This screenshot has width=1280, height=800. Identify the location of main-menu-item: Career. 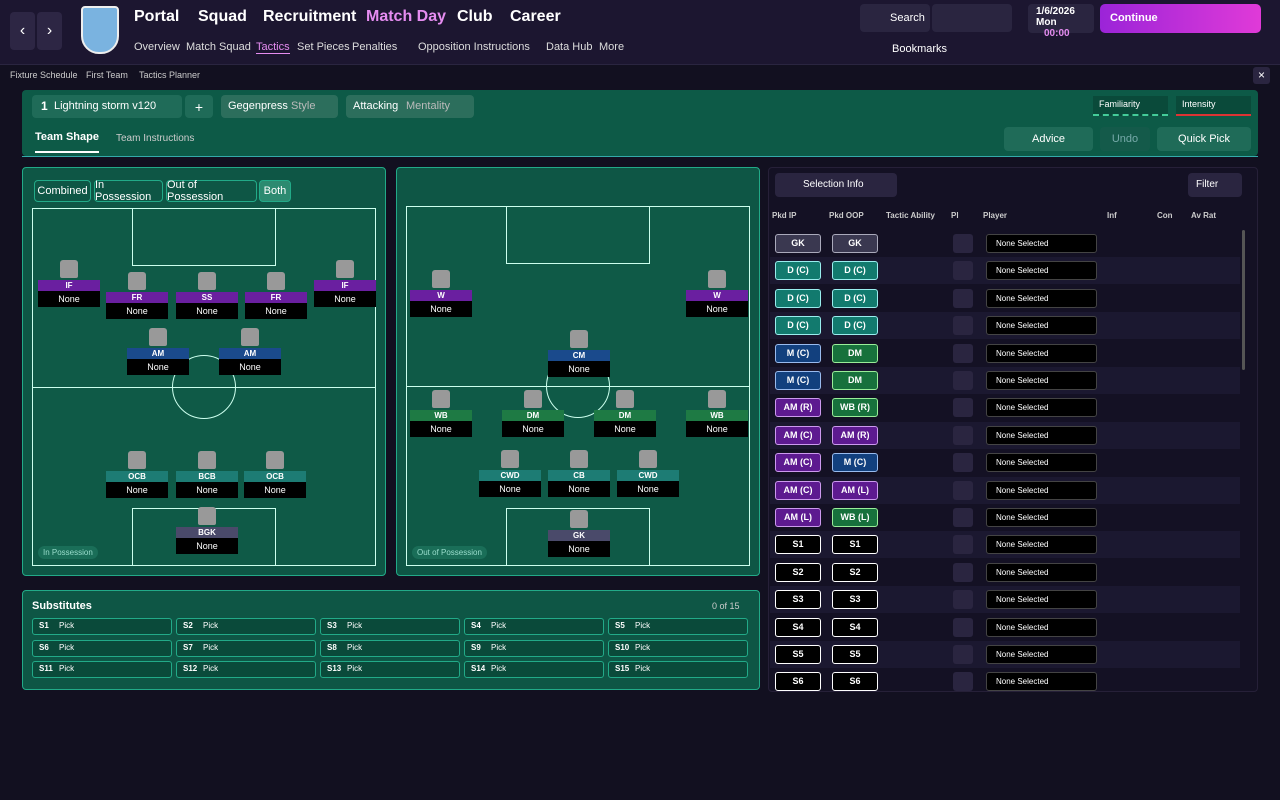
(535, 16).